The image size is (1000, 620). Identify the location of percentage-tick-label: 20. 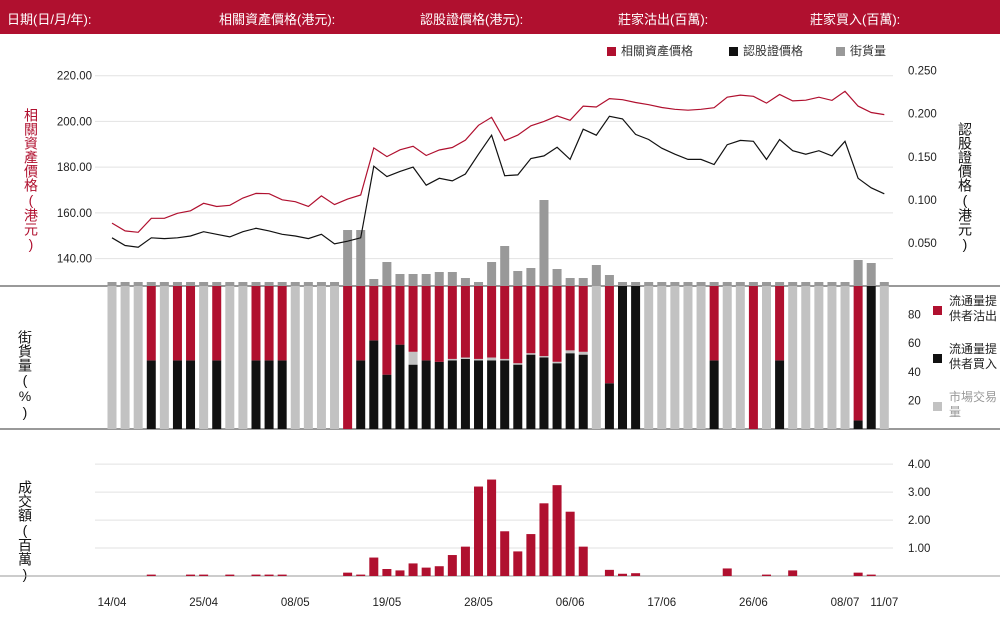
(914, 401).